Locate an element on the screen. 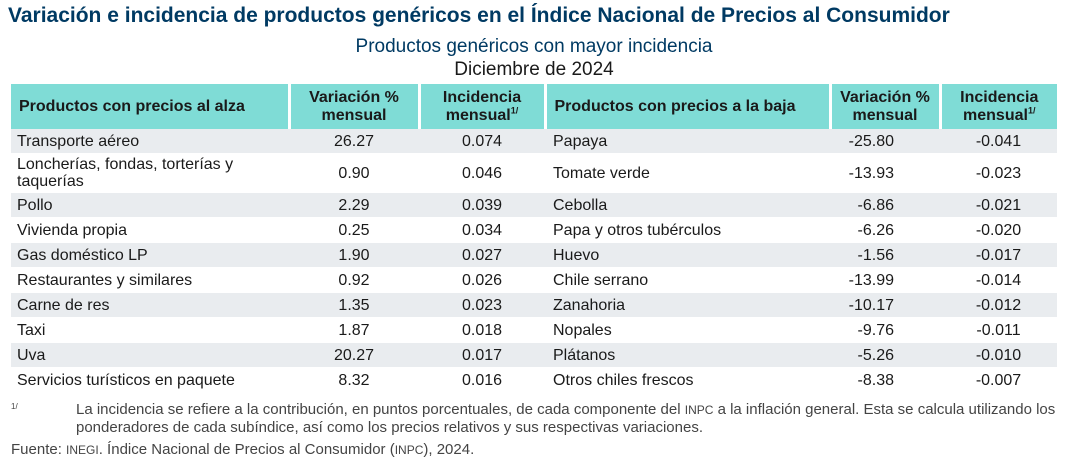  rise-variation-cell: 20.27 is located at coordinates (354, 355).